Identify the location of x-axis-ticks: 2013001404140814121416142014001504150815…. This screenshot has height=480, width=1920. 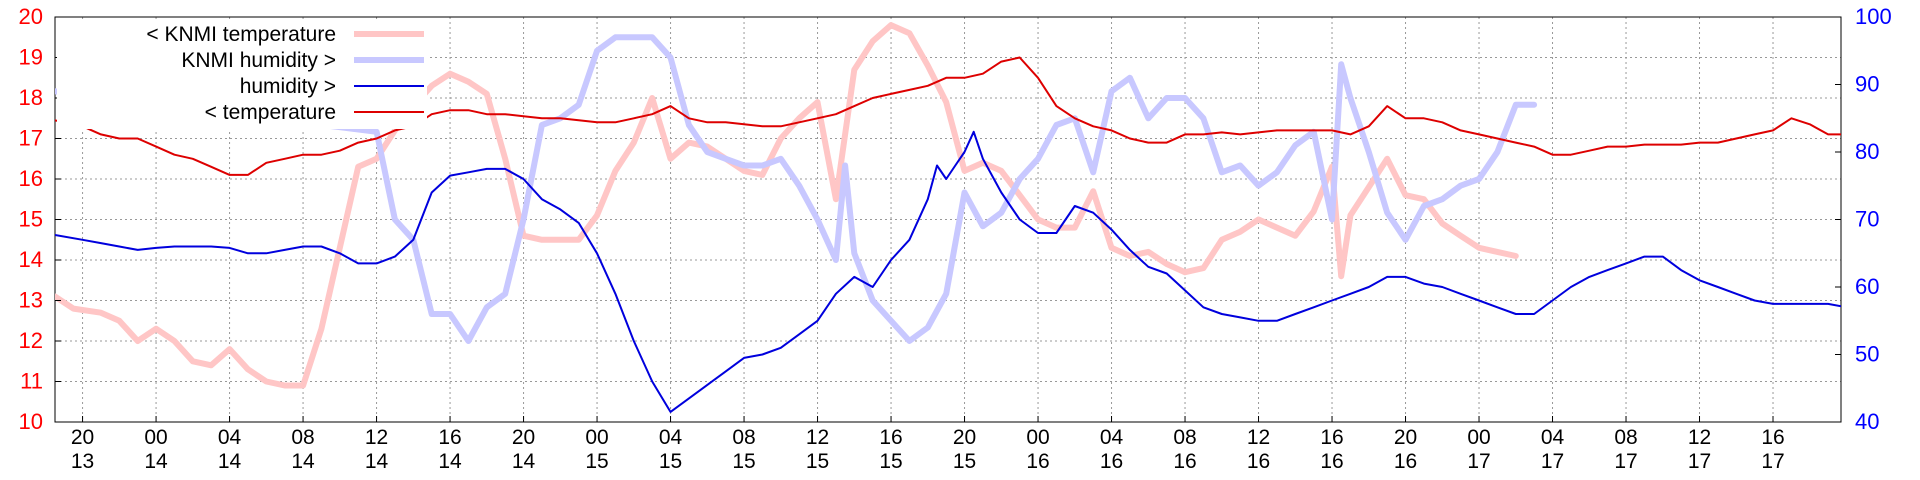
(928, 444).